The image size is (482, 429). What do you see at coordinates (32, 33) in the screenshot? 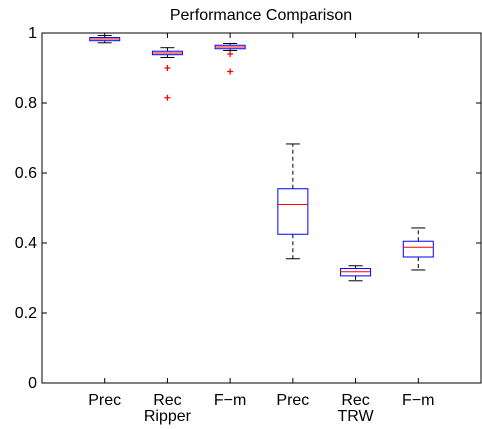
I see `y-tick-label: 1` at bounding box center [32, 33].